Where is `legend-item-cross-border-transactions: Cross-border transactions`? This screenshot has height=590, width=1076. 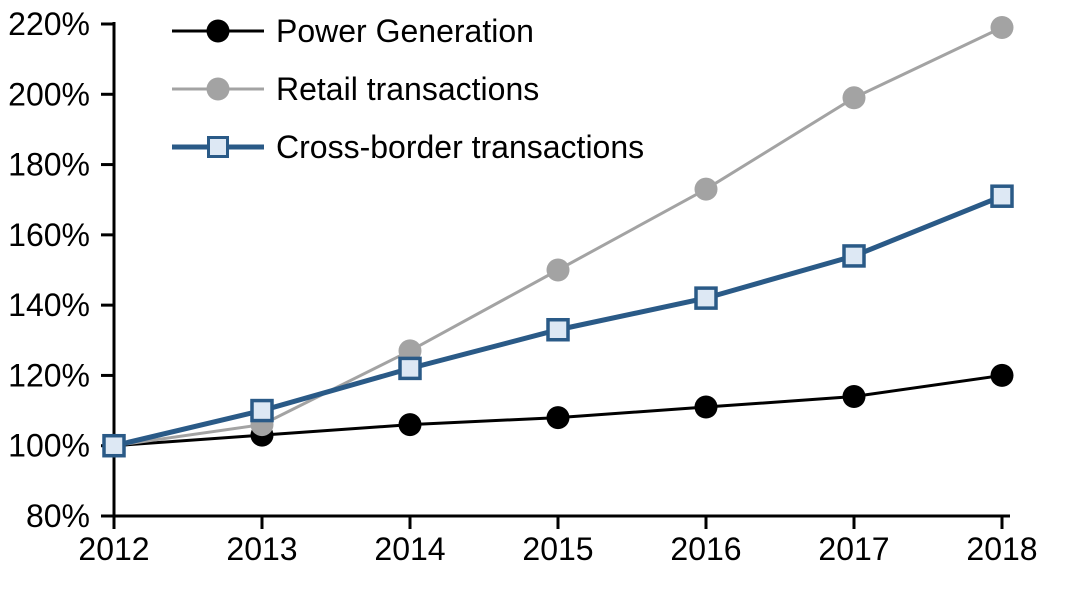
legend-item-cross-border-transactions: Cross-border transactions is located at coordinates (408, 147).